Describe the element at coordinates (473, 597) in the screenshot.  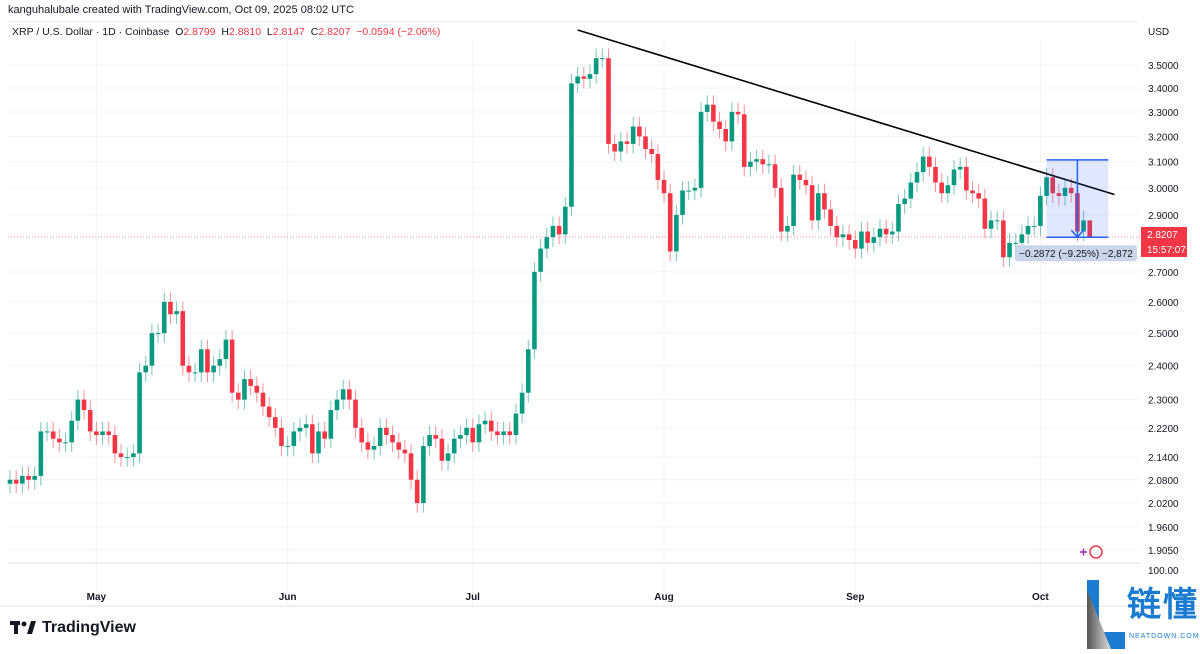
I see `time-tick-label: Jul` at that location.